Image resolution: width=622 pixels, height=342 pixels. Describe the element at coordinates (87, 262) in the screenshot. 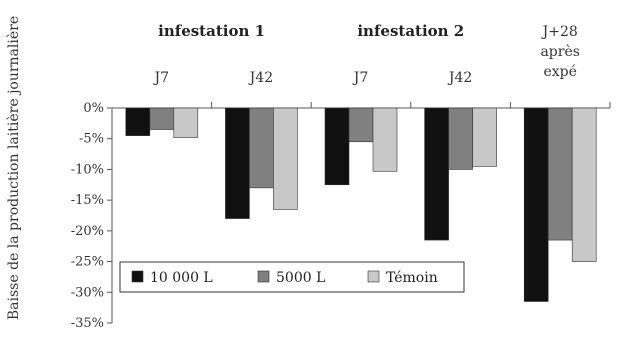

I see `y-tick-label: -25%` at that location.